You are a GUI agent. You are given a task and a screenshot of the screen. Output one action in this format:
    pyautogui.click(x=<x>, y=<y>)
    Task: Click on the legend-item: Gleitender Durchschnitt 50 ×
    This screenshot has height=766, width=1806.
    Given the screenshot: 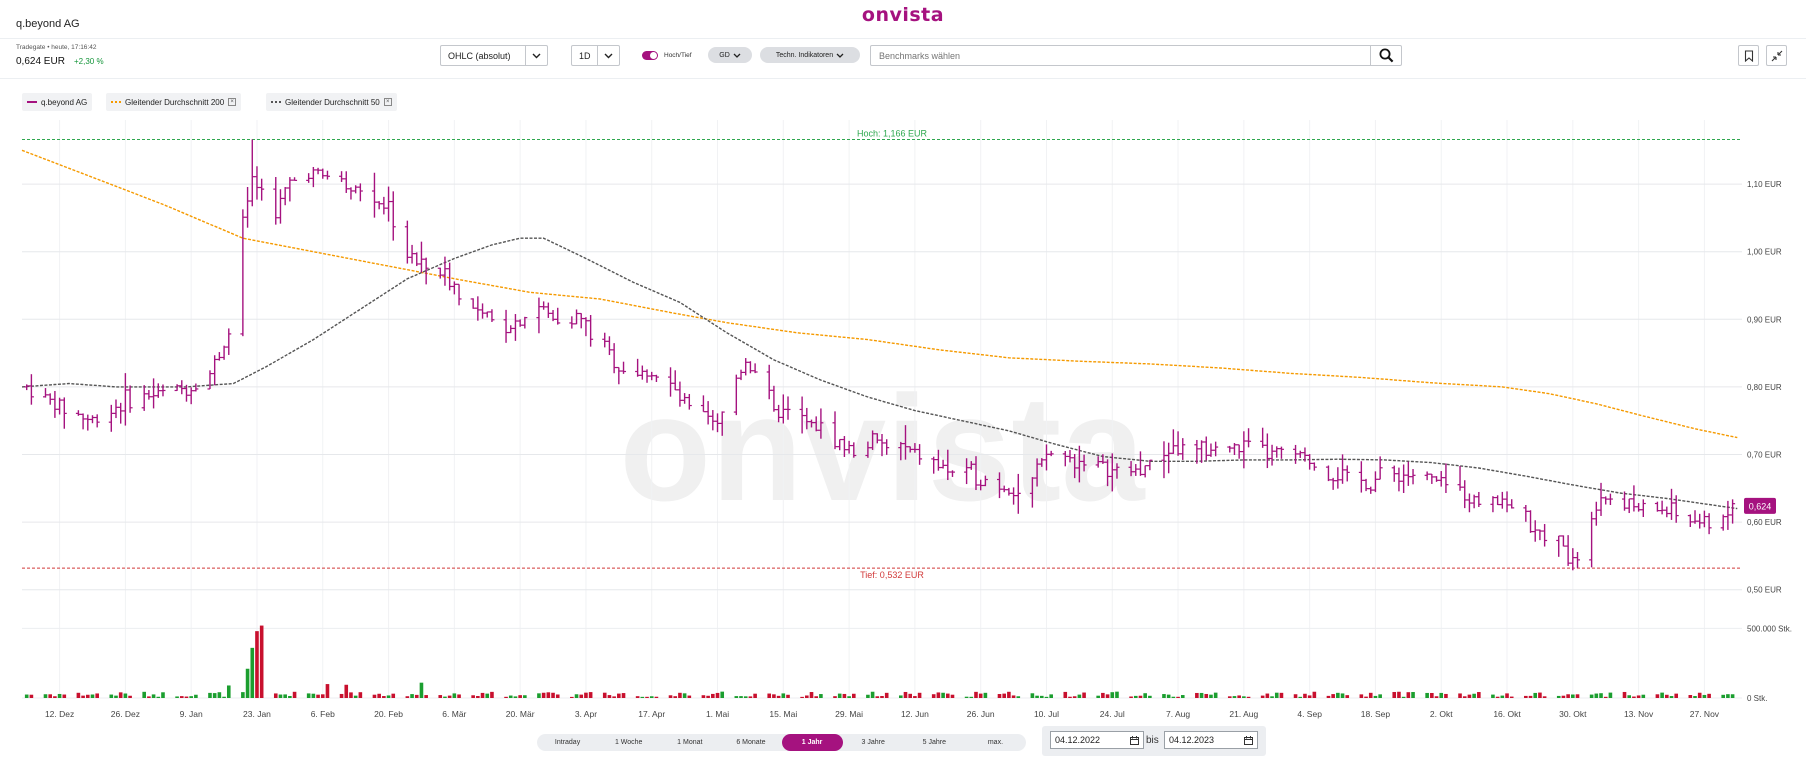 What is the action you would take?
    pyautogui.click(x=331, y=102)
    